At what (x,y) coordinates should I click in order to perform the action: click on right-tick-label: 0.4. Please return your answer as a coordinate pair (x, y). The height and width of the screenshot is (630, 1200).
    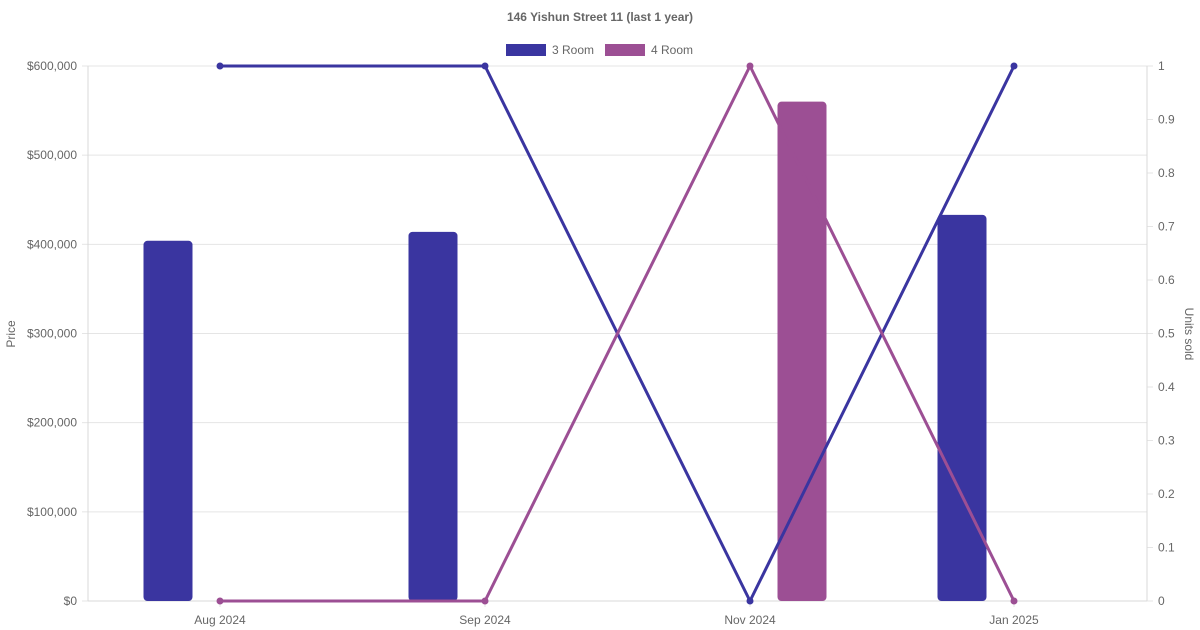
    Looking at the image, I should click on (1166, 387).